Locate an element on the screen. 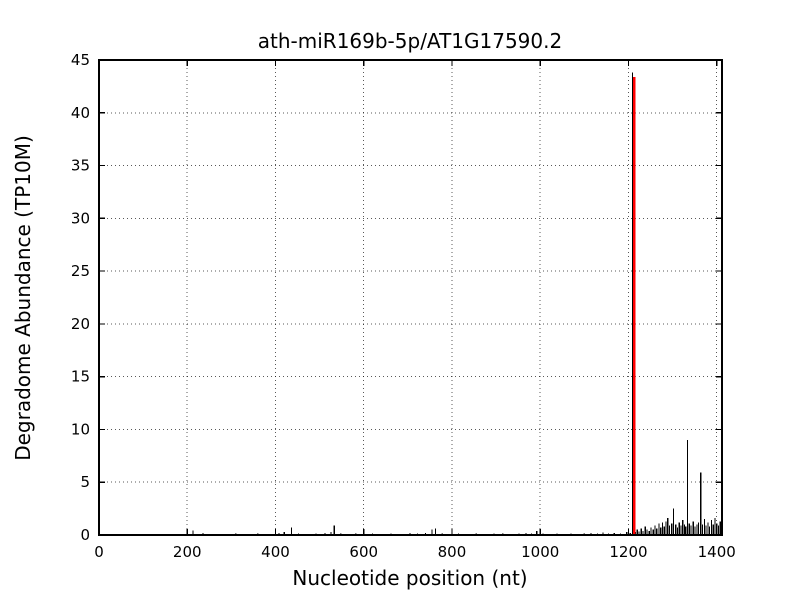 This screenshot has height=600, width=800. y-tick-label: 20 is located at coordinates (80, 324).